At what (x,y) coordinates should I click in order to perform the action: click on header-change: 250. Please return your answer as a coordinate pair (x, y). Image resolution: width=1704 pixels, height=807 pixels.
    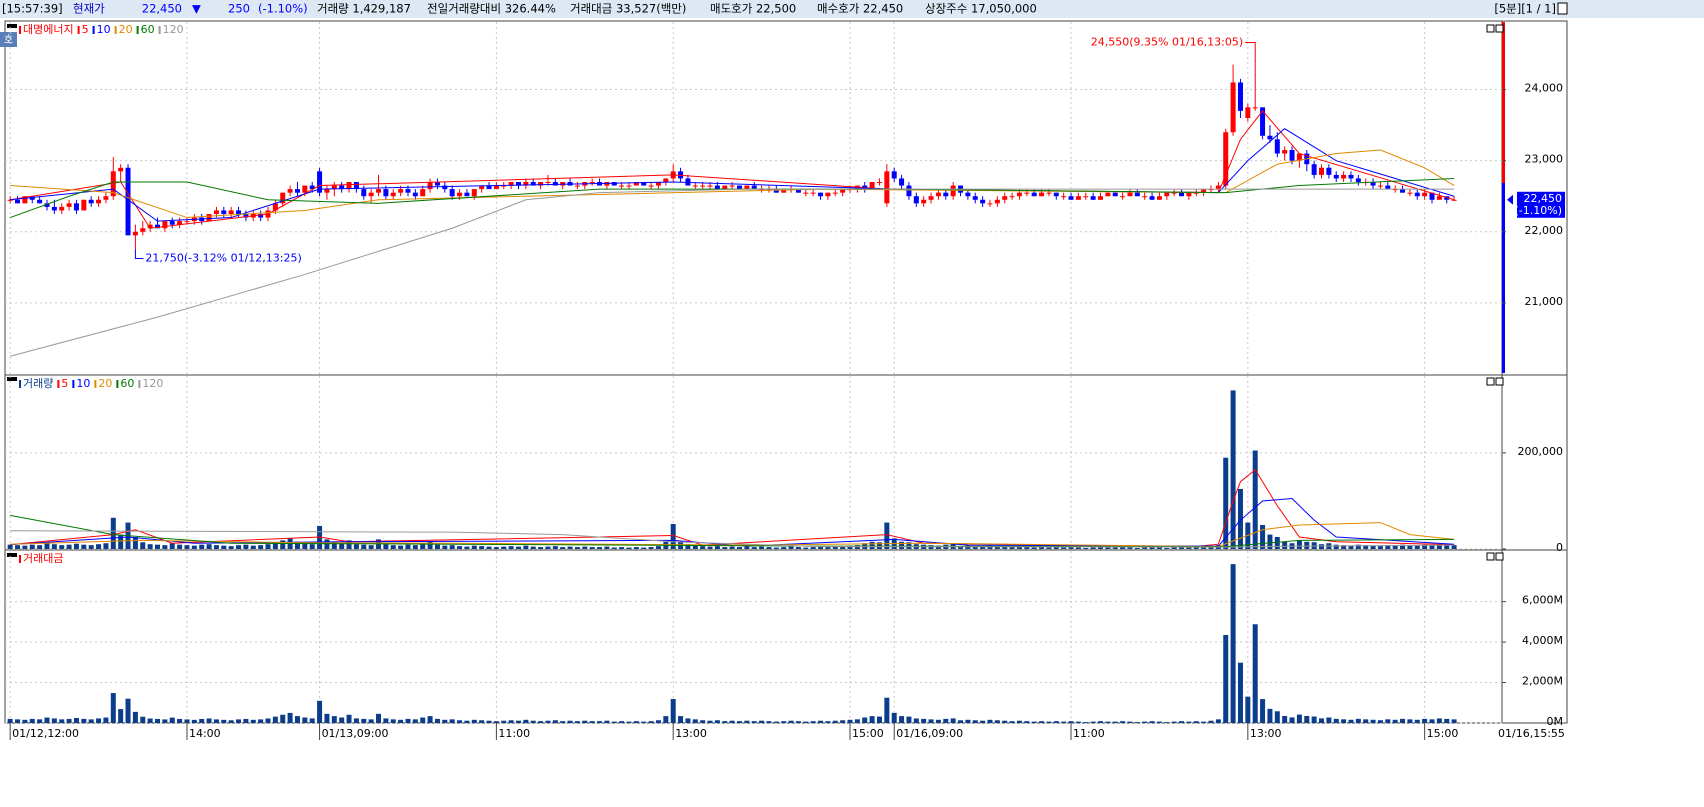
    Looking at the image, I should click on (239, 9).